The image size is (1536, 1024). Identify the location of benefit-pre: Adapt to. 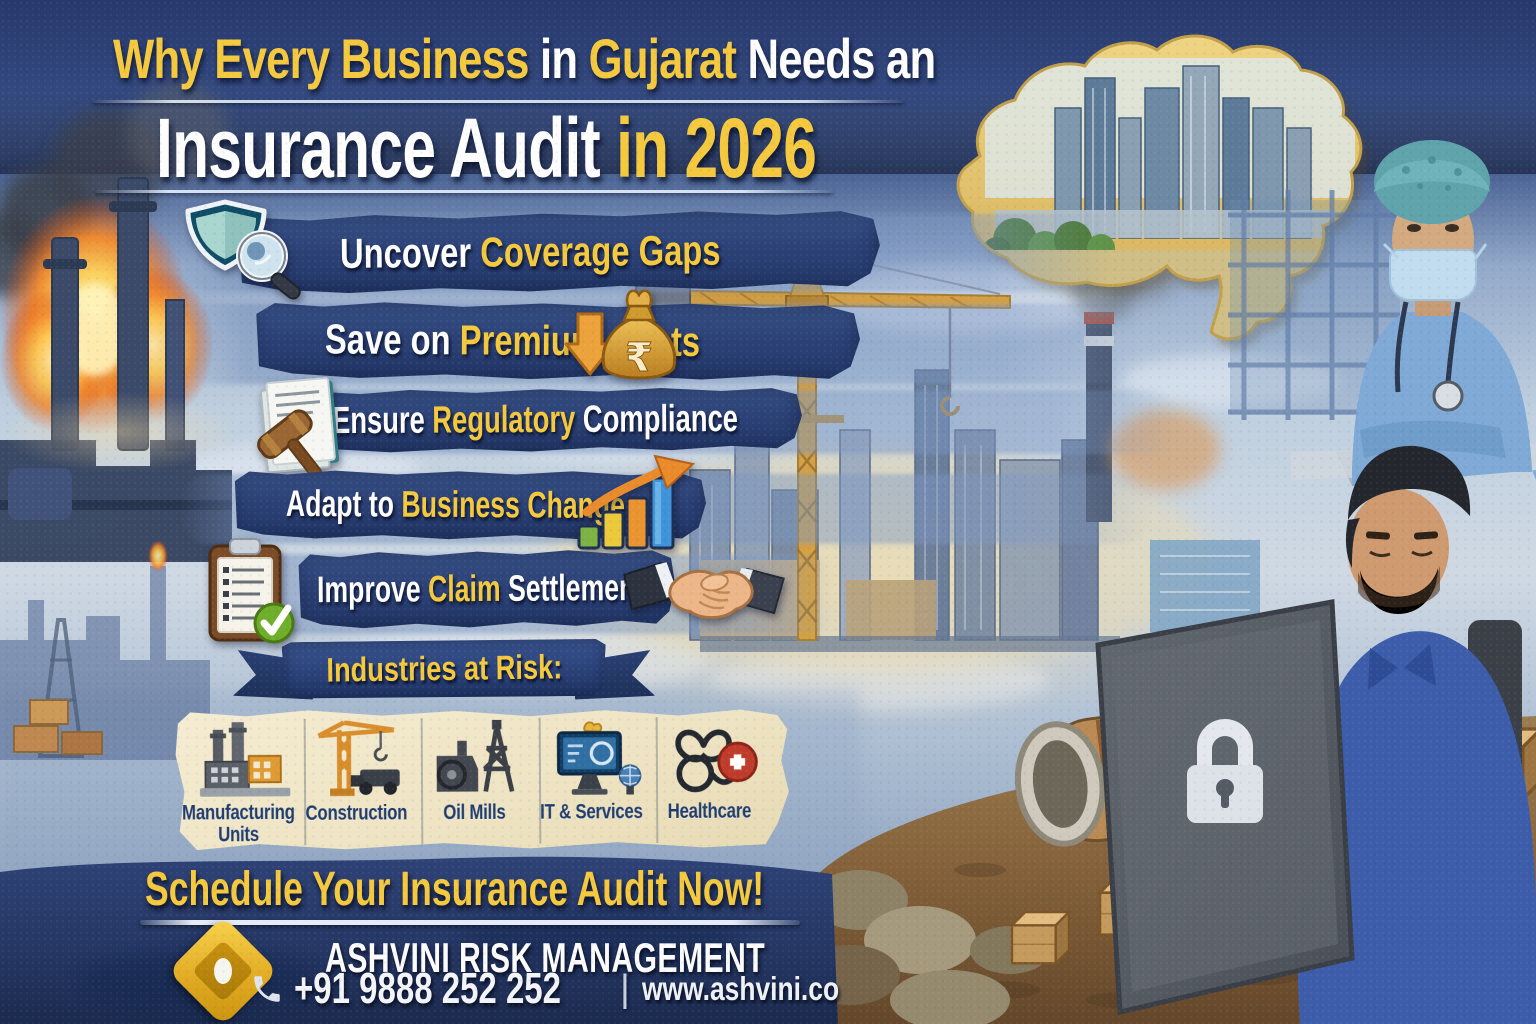
(343, 503).